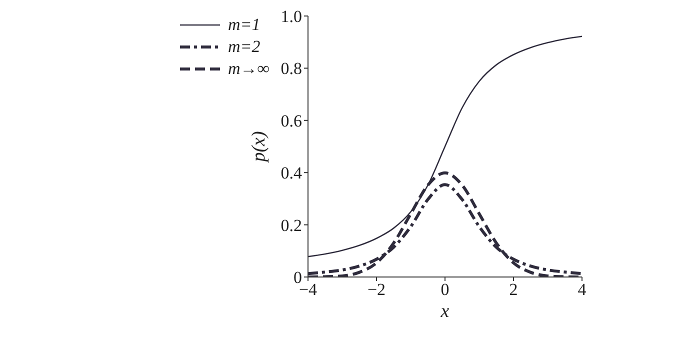 The image size is (700, 345). I want to click on y-tick-label: 1.0, so click(291, 16).